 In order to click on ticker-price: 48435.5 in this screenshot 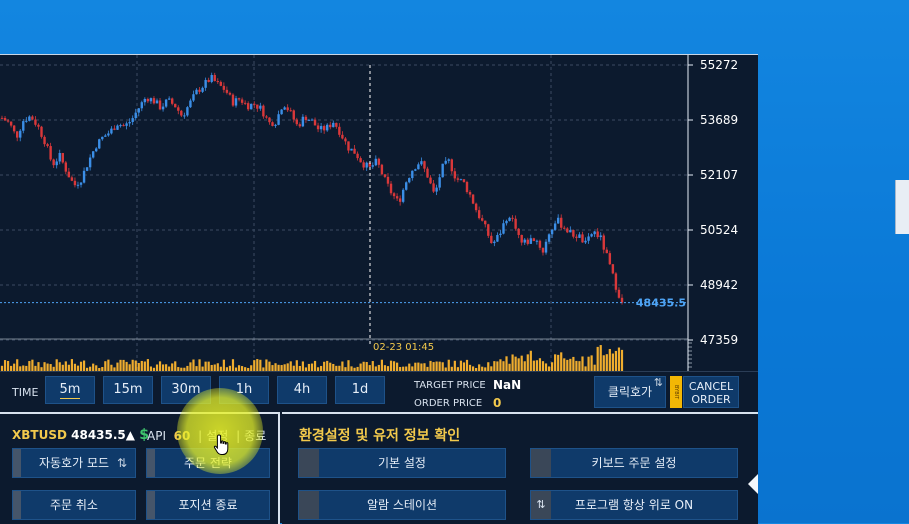, I will do `click(98, 435)`.